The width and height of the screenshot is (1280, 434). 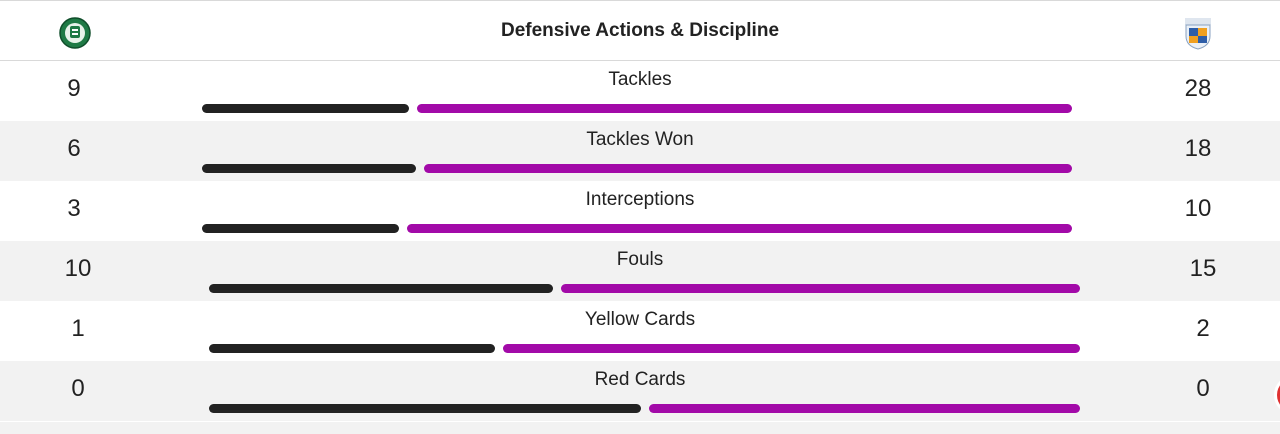 What do you see at coordinates (640, 259) in the screenshot?
I see `stat-label: Fouls` at bounding box center [640, 259].